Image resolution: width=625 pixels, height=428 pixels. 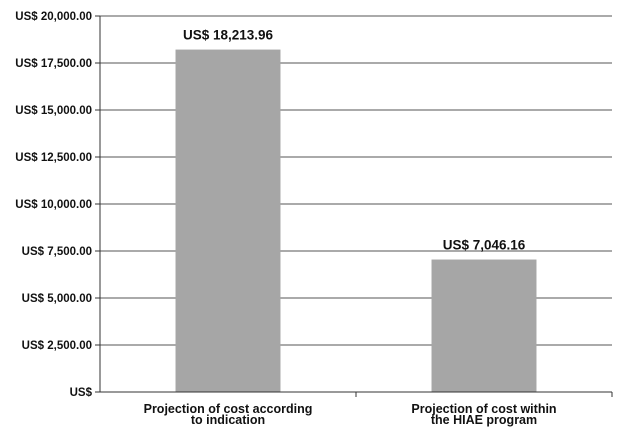 What do you see at coordinates (484, 245) in the screenshot?
I see `bar-value-label: US$ 7,046.16` at bounding box center [484, 245].